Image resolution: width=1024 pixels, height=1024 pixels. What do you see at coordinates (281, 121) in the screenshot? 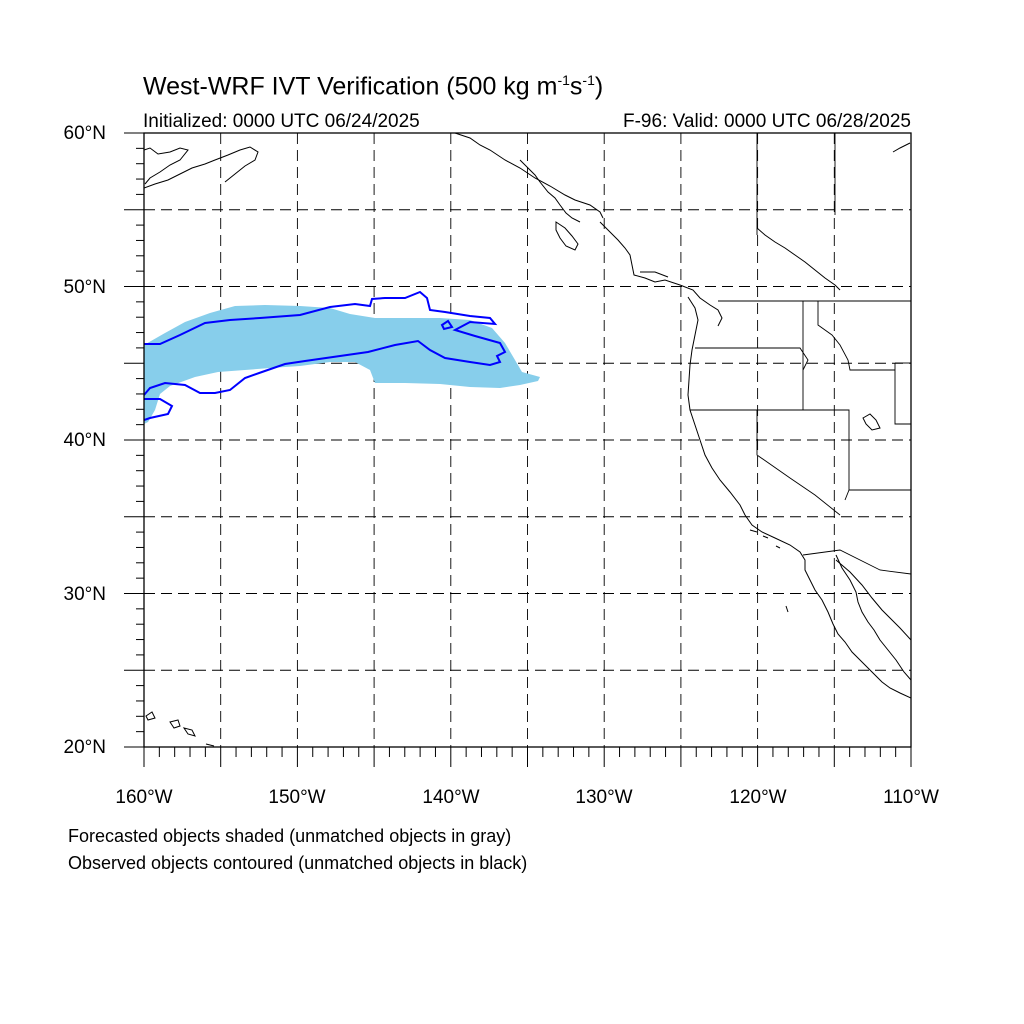
I see `init-time-label: Initialized: 0000 UTC 06/24/2025` at bounding box center [281, 121].